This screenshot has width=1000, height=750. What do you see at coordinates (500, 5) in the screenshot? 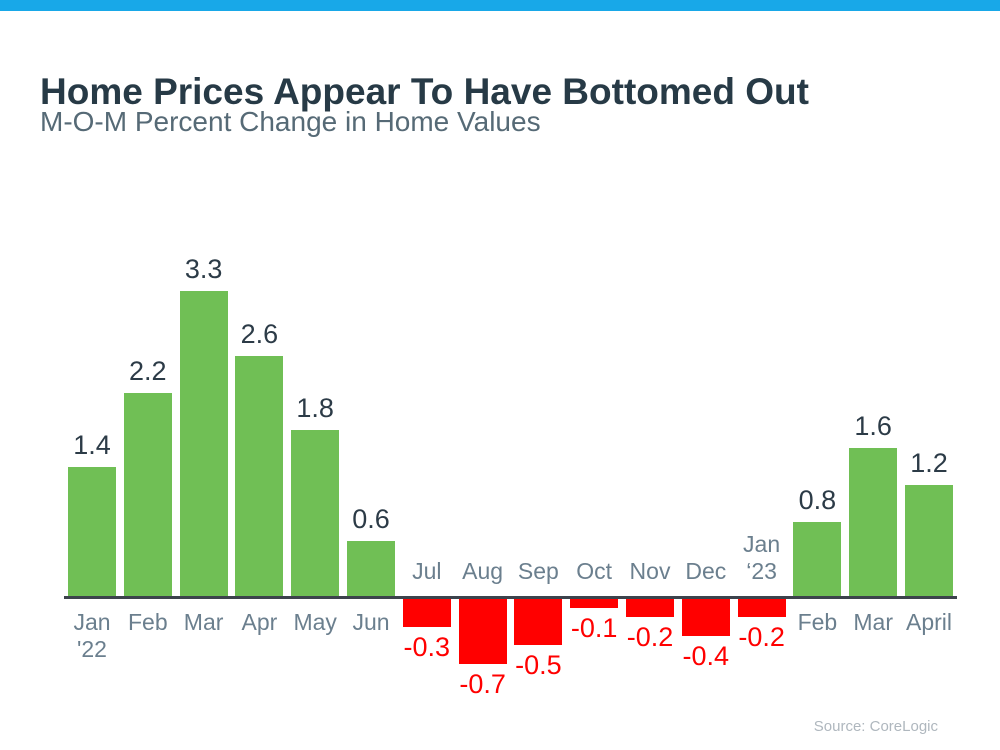
I see `top-accent-bar` at bounding box center [500, 5].